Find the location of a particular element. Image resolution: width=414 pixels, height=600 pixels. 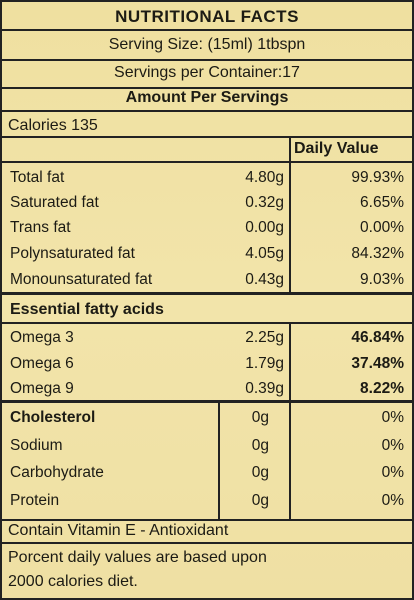

nutrient-name: Protein is located at coordinates (35, 500).